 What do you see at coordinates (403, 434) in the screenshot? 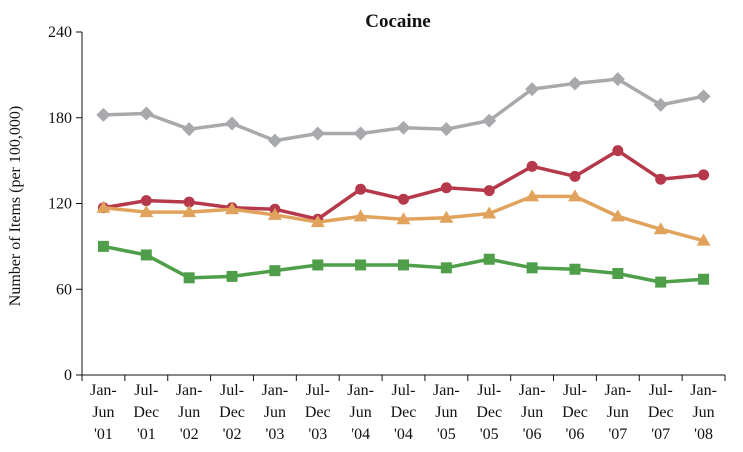
I see `x-tick-label: '04` at bounding box center [403, 434].